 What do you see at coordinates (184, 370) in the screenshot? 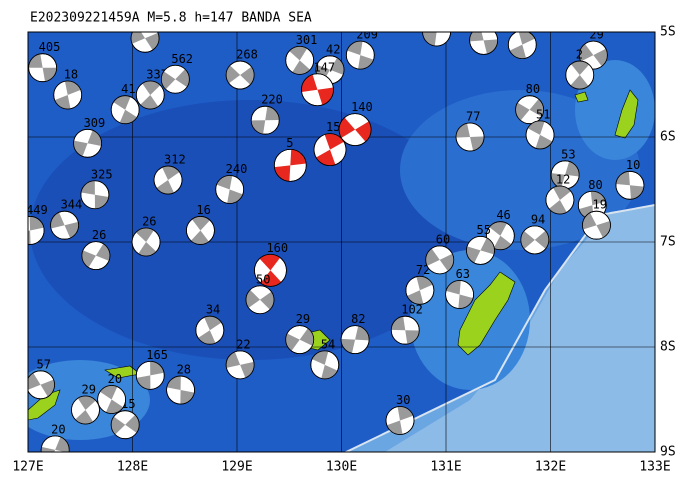
I see `depth-label: 28` at bounding box center [184, 370].